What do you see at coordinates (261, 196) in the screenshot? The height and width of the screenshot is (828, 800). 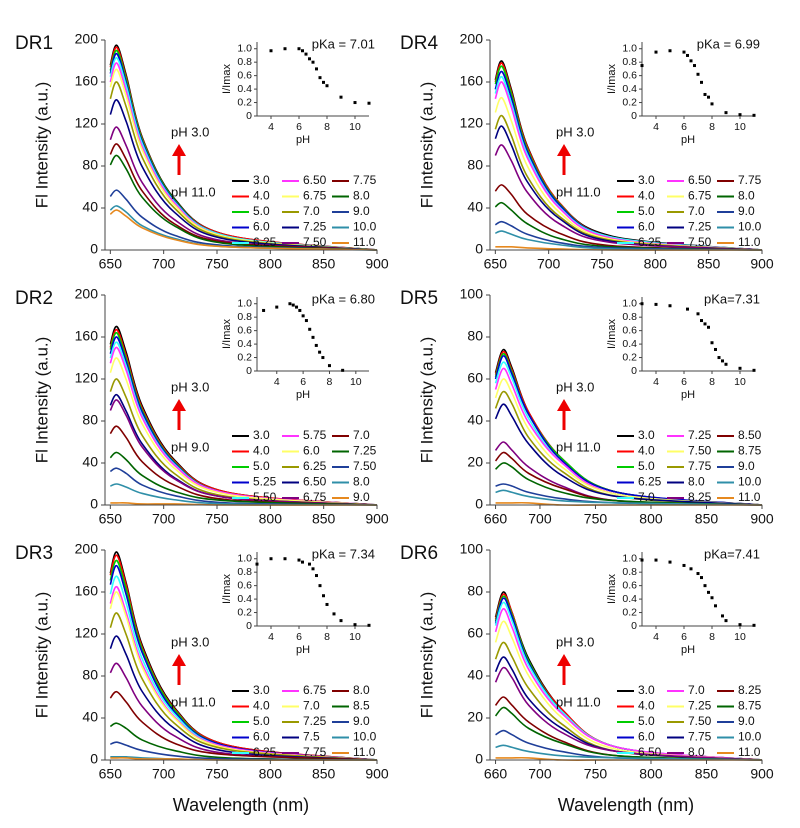 I see `legend-label: 4.0` at bounding box center [261, 196].